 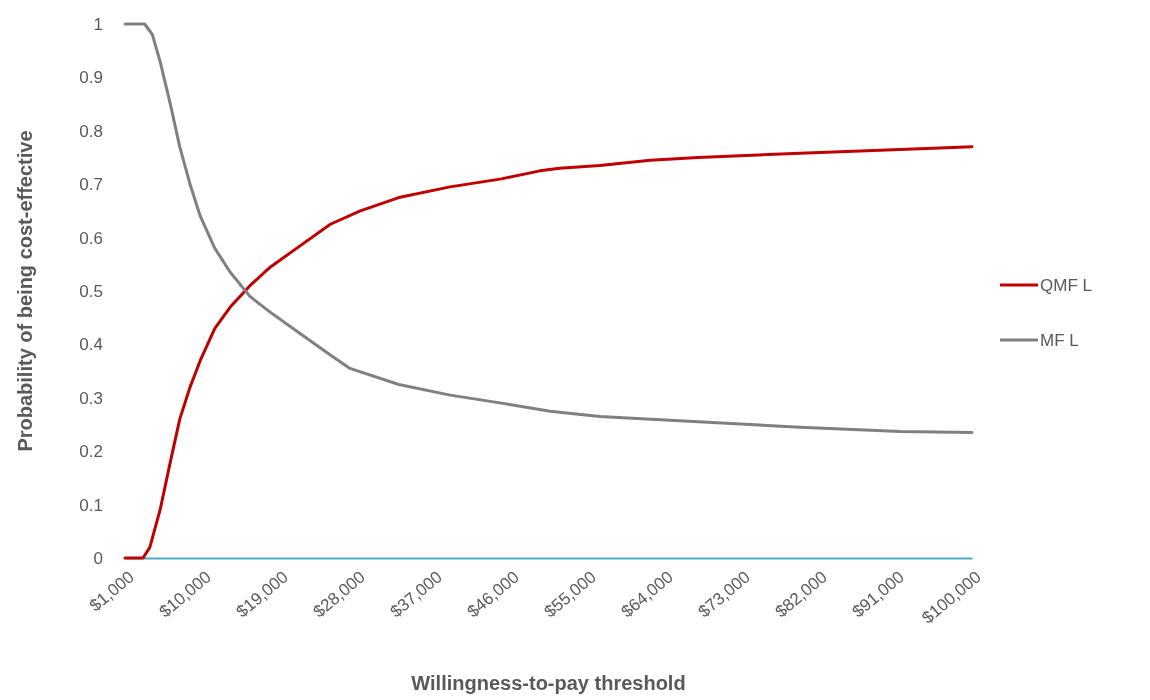 What do you see at coordinates (91, 398) in the screenshot?
I see `y-tick-label: 0.3` at bounding box center [91, 398].